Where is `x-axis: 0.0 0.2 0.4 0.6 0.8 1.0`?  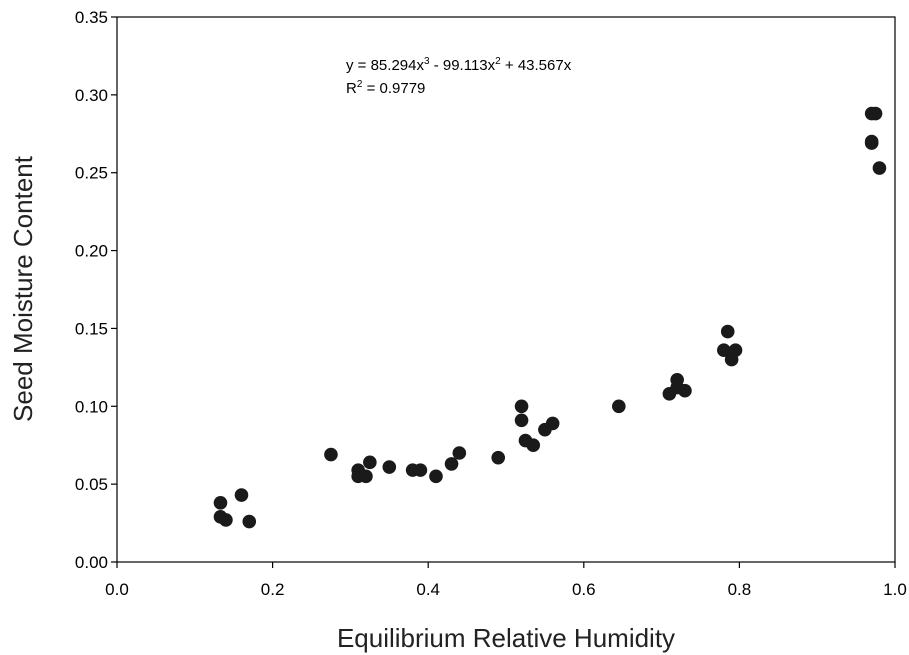 x-axis: 0.0 0.2 0.4 0.6 0.8 1.0 is located at coordinates (506, 580).